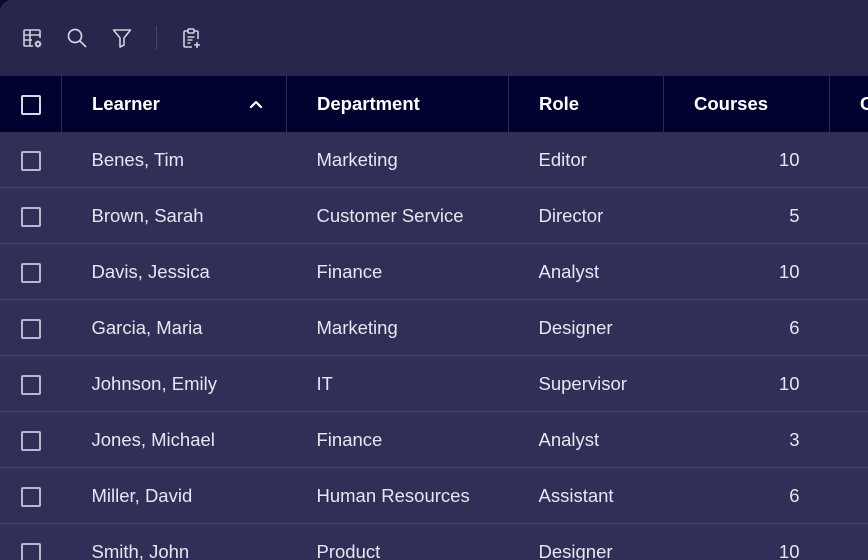 This screenshot has width=868, height=560. Describe the element at coordinates (398, 542) in the screenshot. I see `department-cell: Product` at that location.